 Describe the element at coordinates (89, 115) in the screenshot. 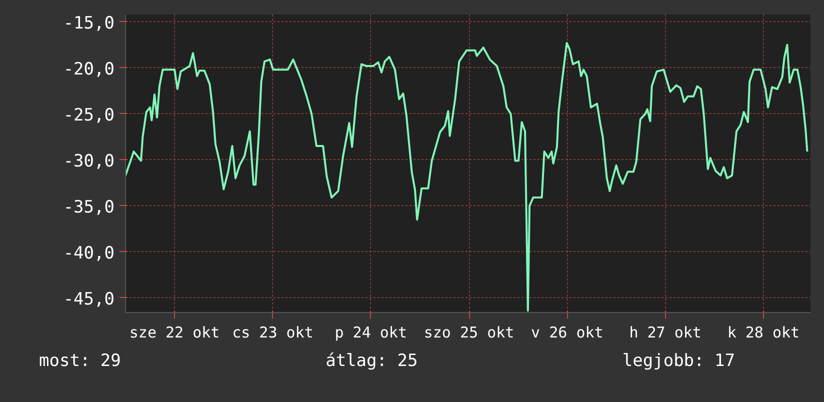

I see `y-tick-label: -25,0` at that location.